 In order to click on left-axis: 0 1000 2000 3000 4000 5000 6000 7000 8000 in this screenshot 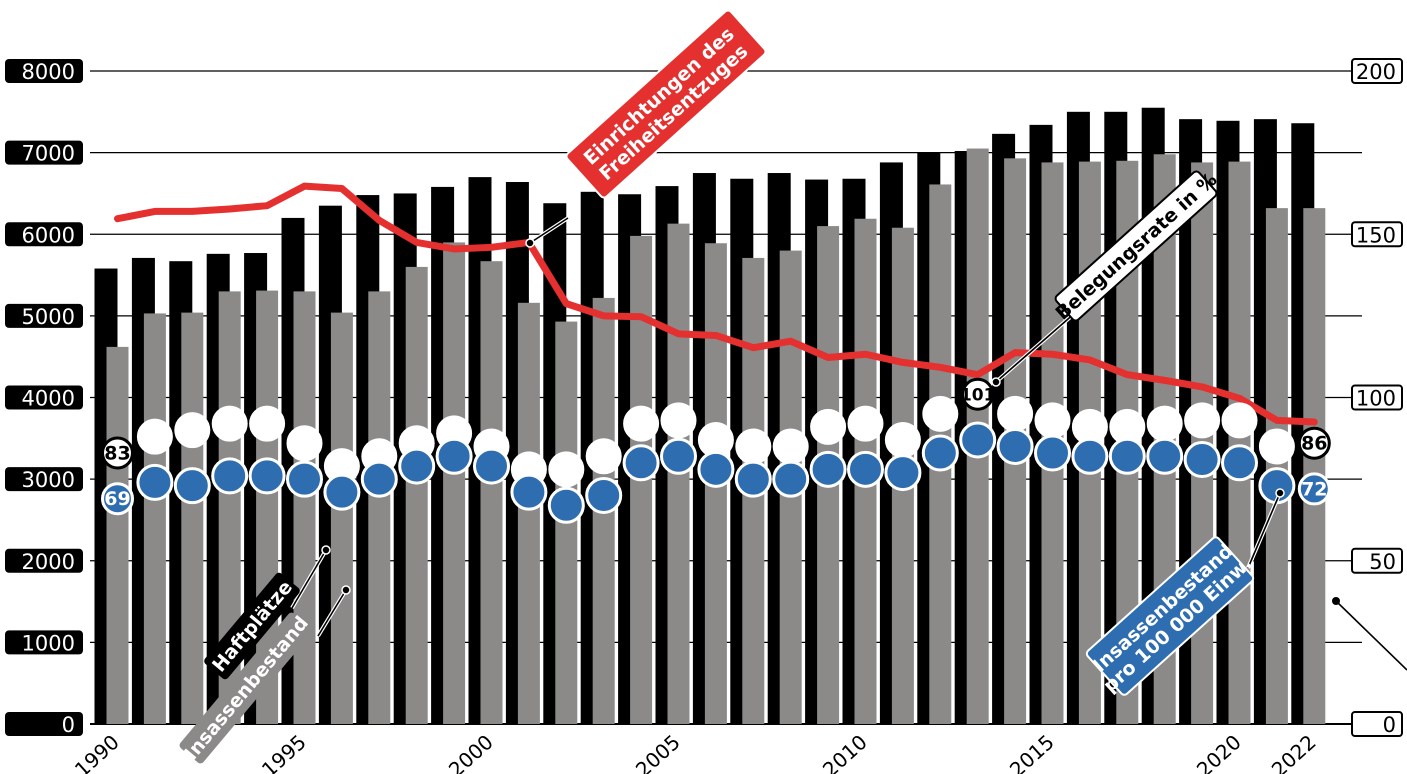, I will do `click(44, 398)`.